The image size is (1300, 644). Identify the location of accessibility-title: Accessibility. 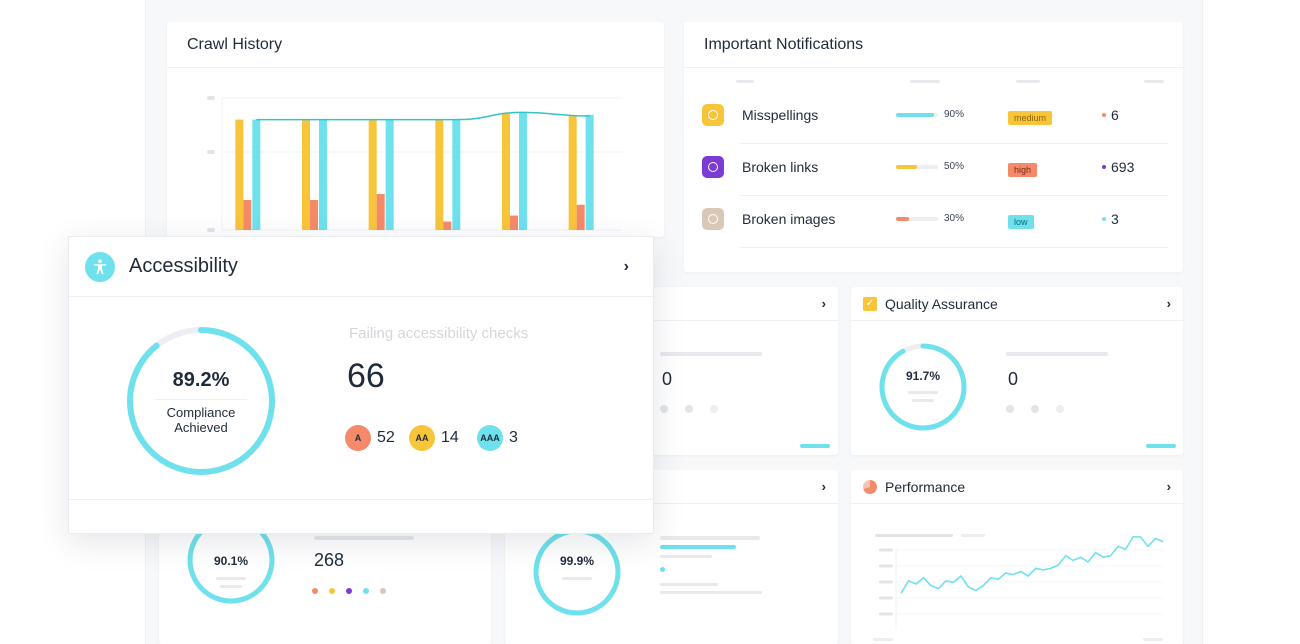
(183, 266).